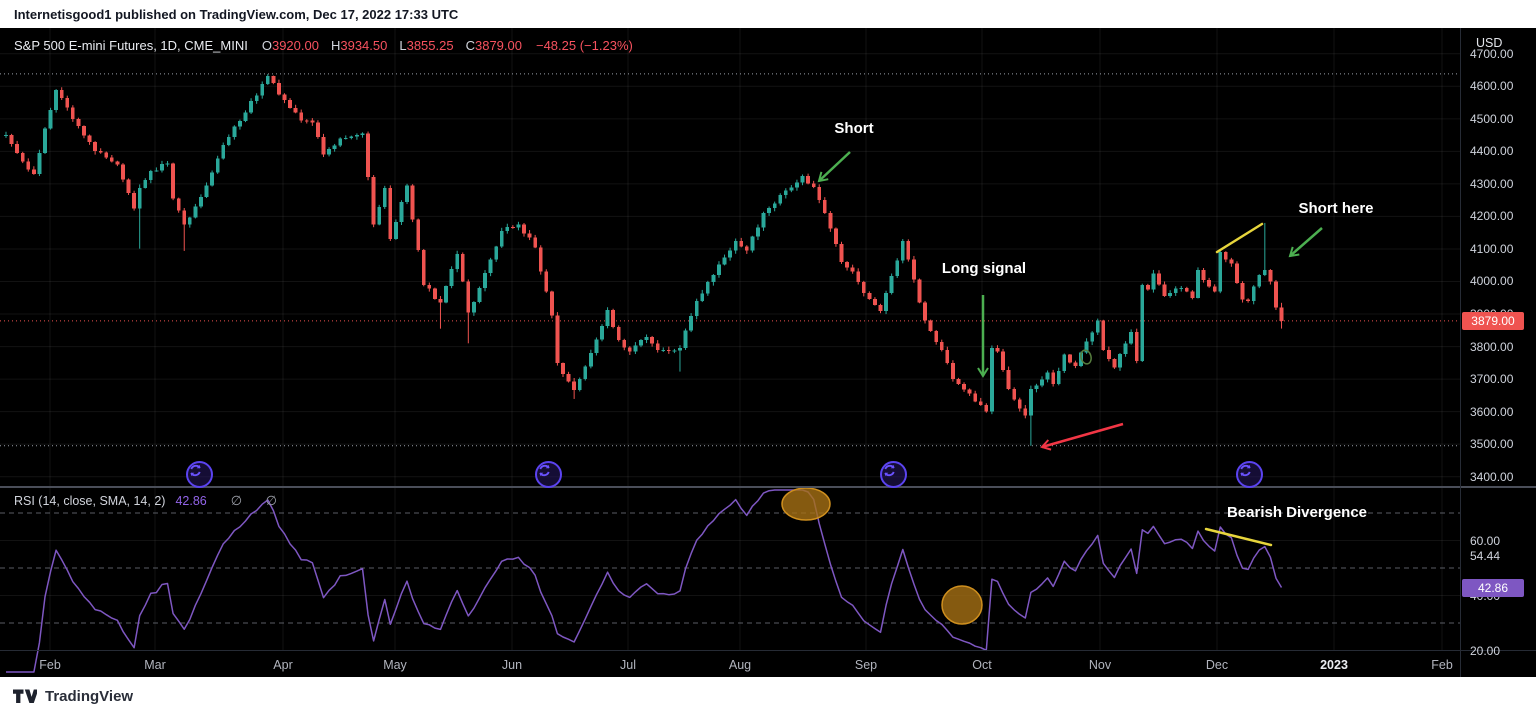 The image size is (1536, 717). Describe the element at coordinates (1492, 86) in the screenshot. I see `price-axis-label: 4600.00` at that location.